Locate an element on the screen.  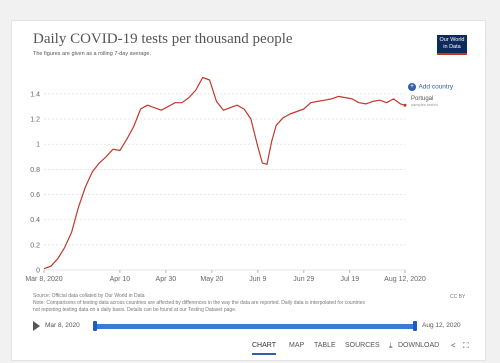
y-tick-label: 0.6 is located at coordinates (35, 195).